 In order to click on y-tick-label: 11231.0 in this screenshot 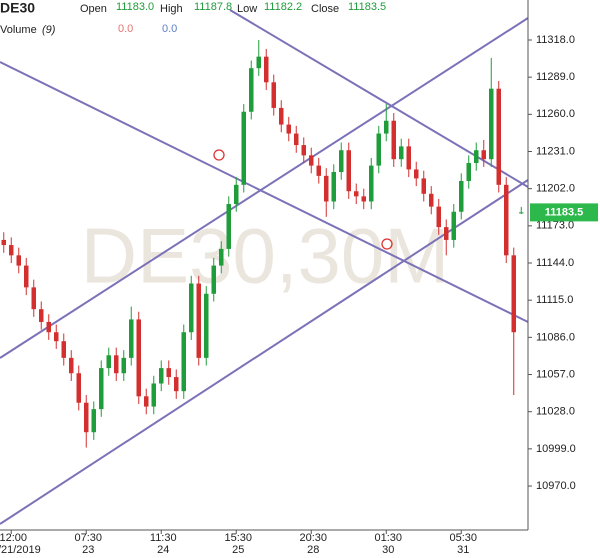, I will do `click(555, 151)`.